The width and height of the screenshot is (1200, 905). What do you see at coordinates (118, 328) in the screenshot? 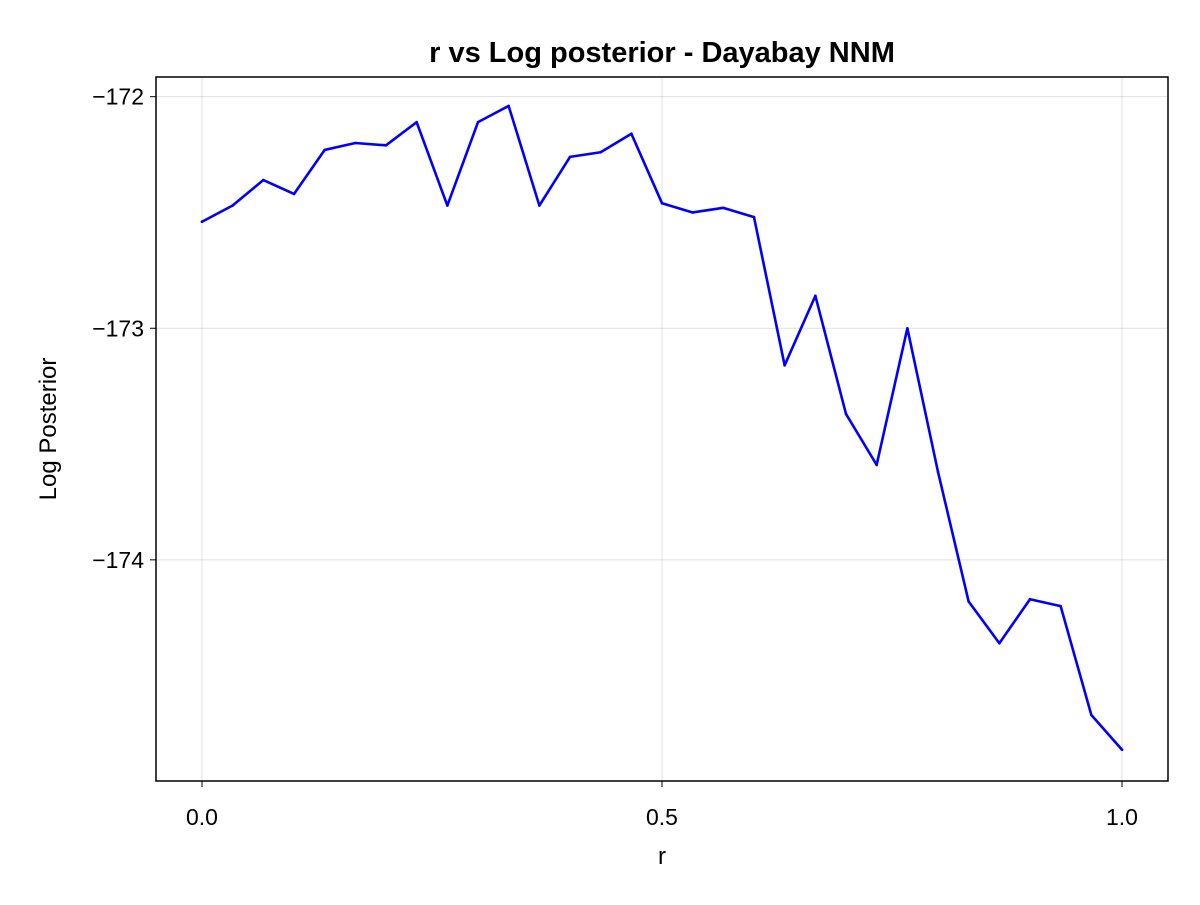
I see `y-tick-label: −173` at bounding box center [118, 328].